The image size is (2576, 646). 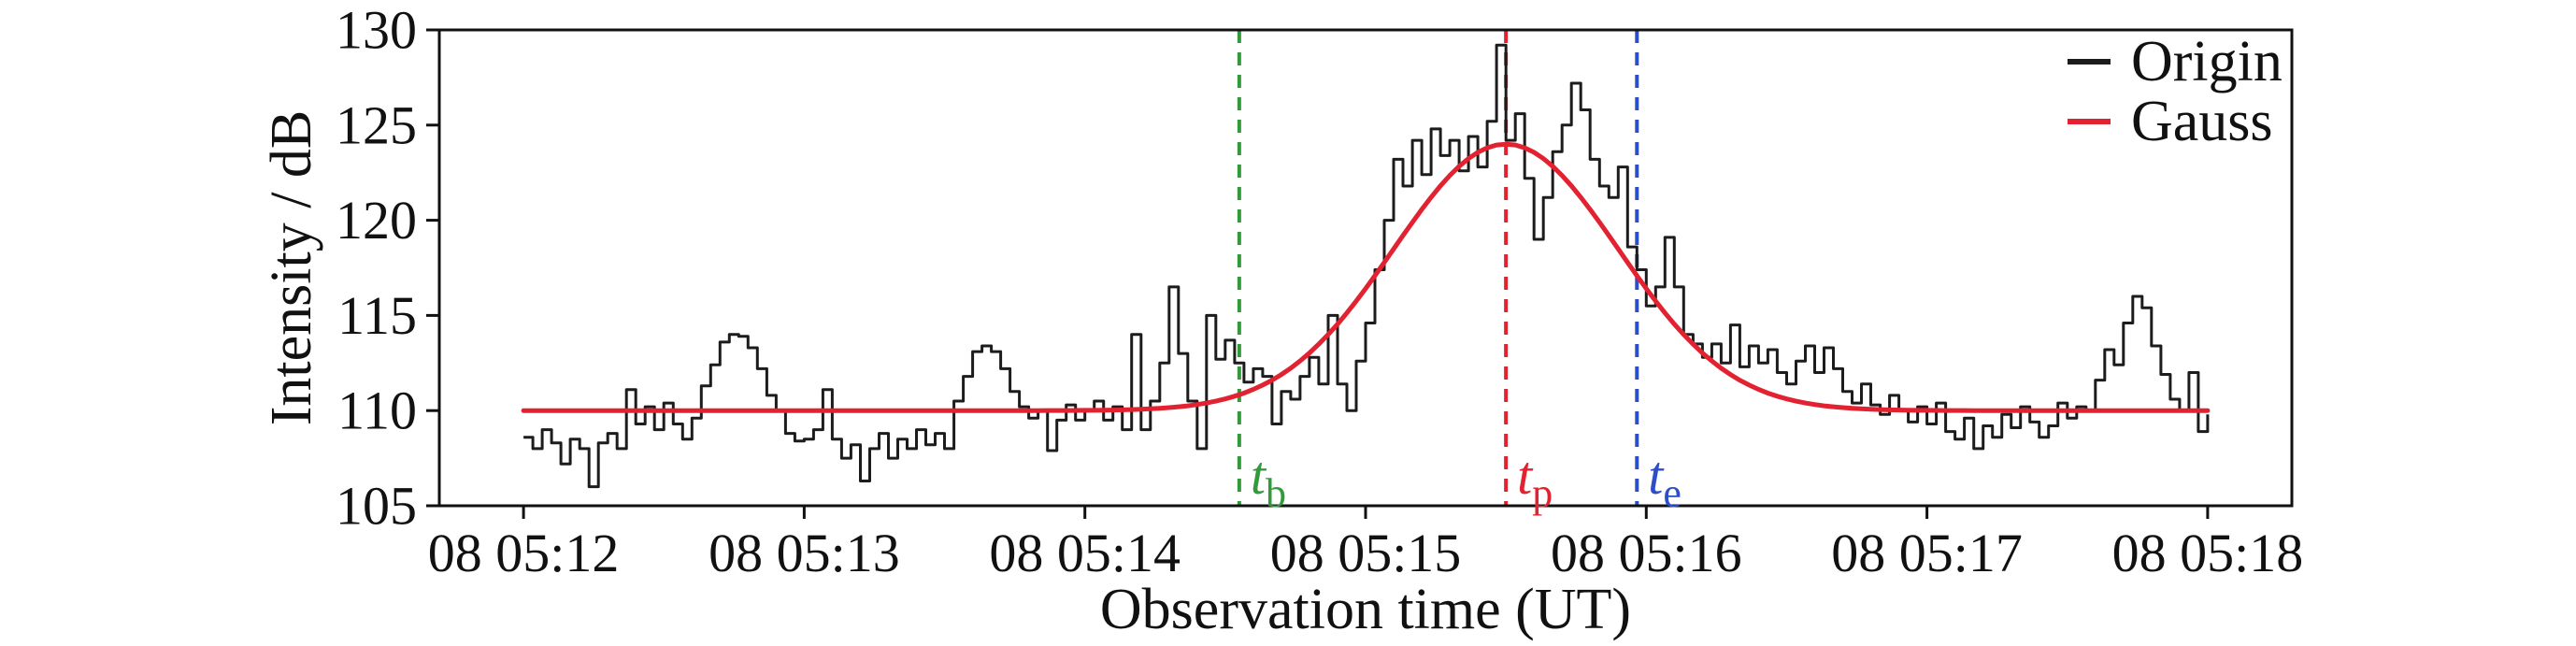 What do you see at coordinates (377, 315) in the screenshot?
I see `y-tick-label: 115` at bounding box center [377, 315].